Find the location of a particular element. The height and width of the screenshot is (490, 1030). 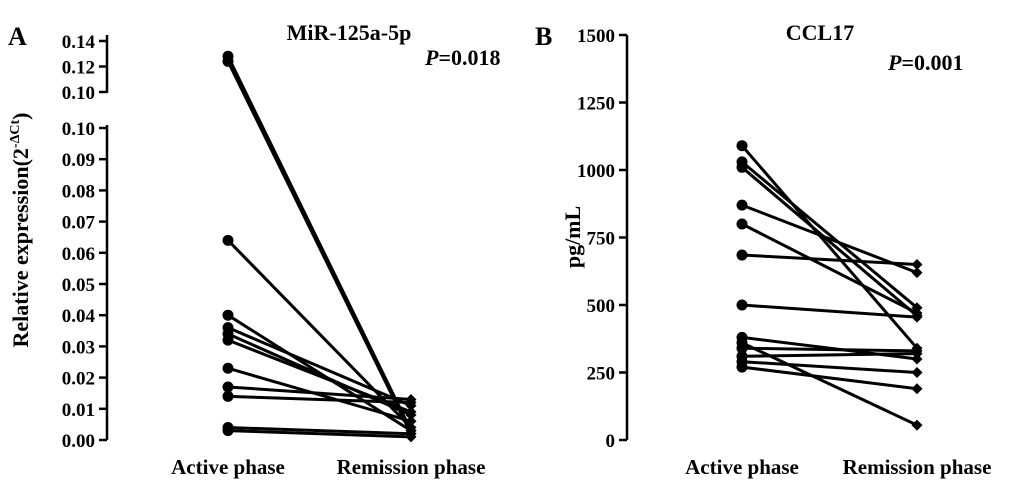

panel-a-ylabel-sup: -ΔCt is located at coordinates (15, 134).